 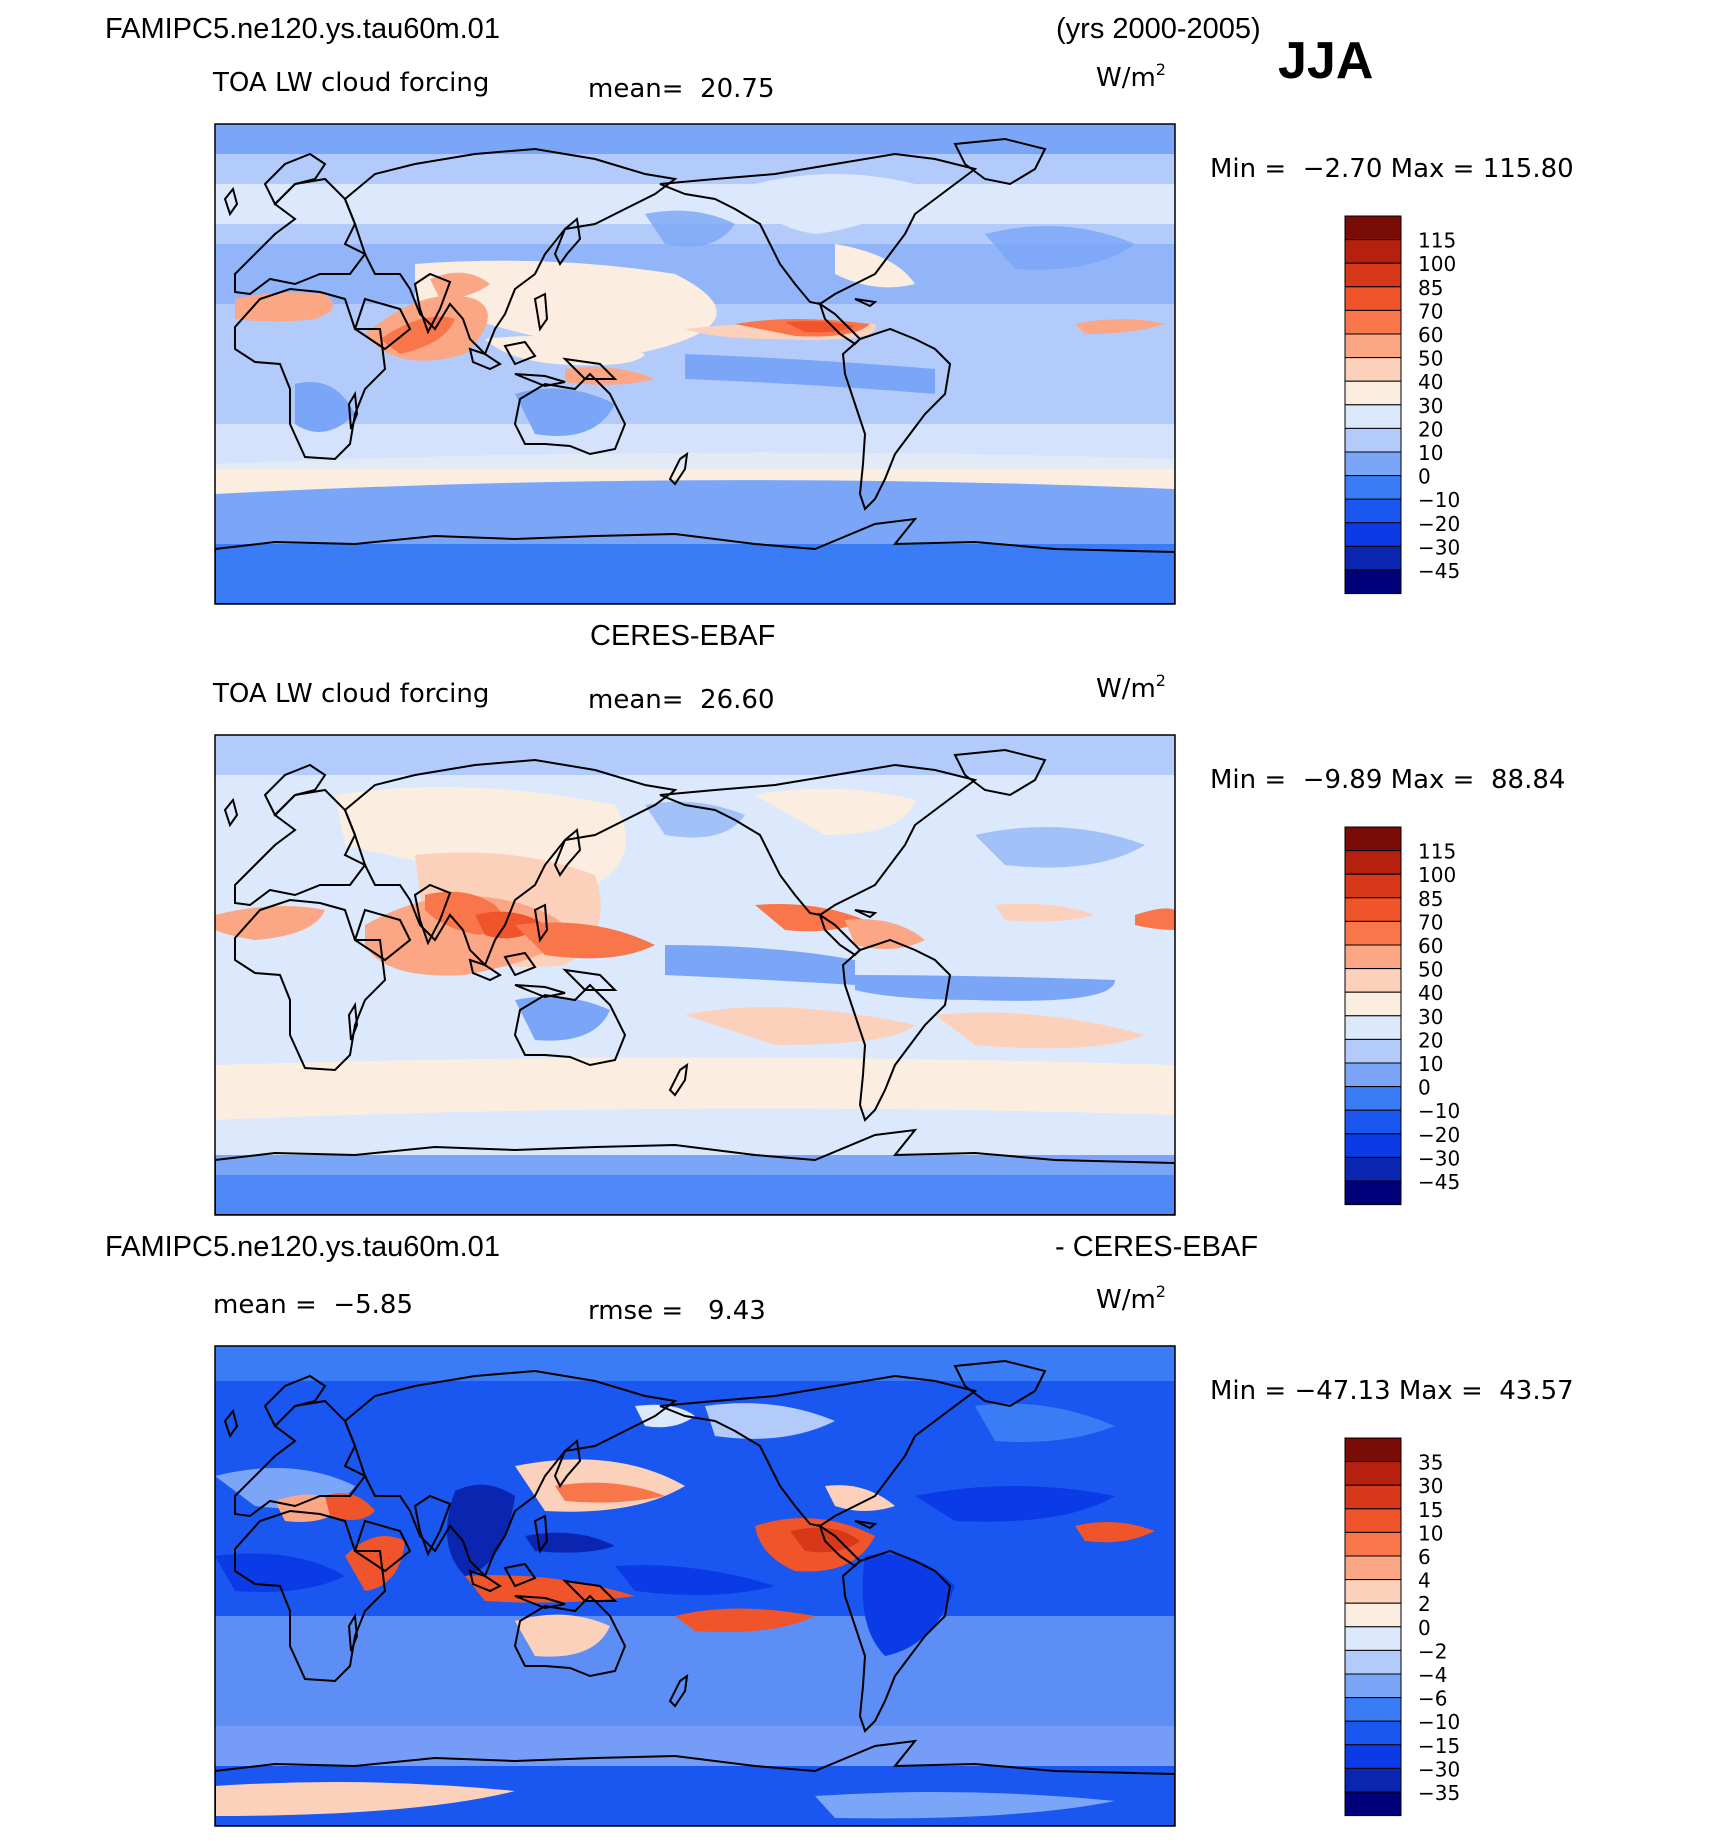 What do you see at coordinates (1424, 1581) in the screenshot?
I see `colorbar-label: 4` at bounding box center [1424, 1581].